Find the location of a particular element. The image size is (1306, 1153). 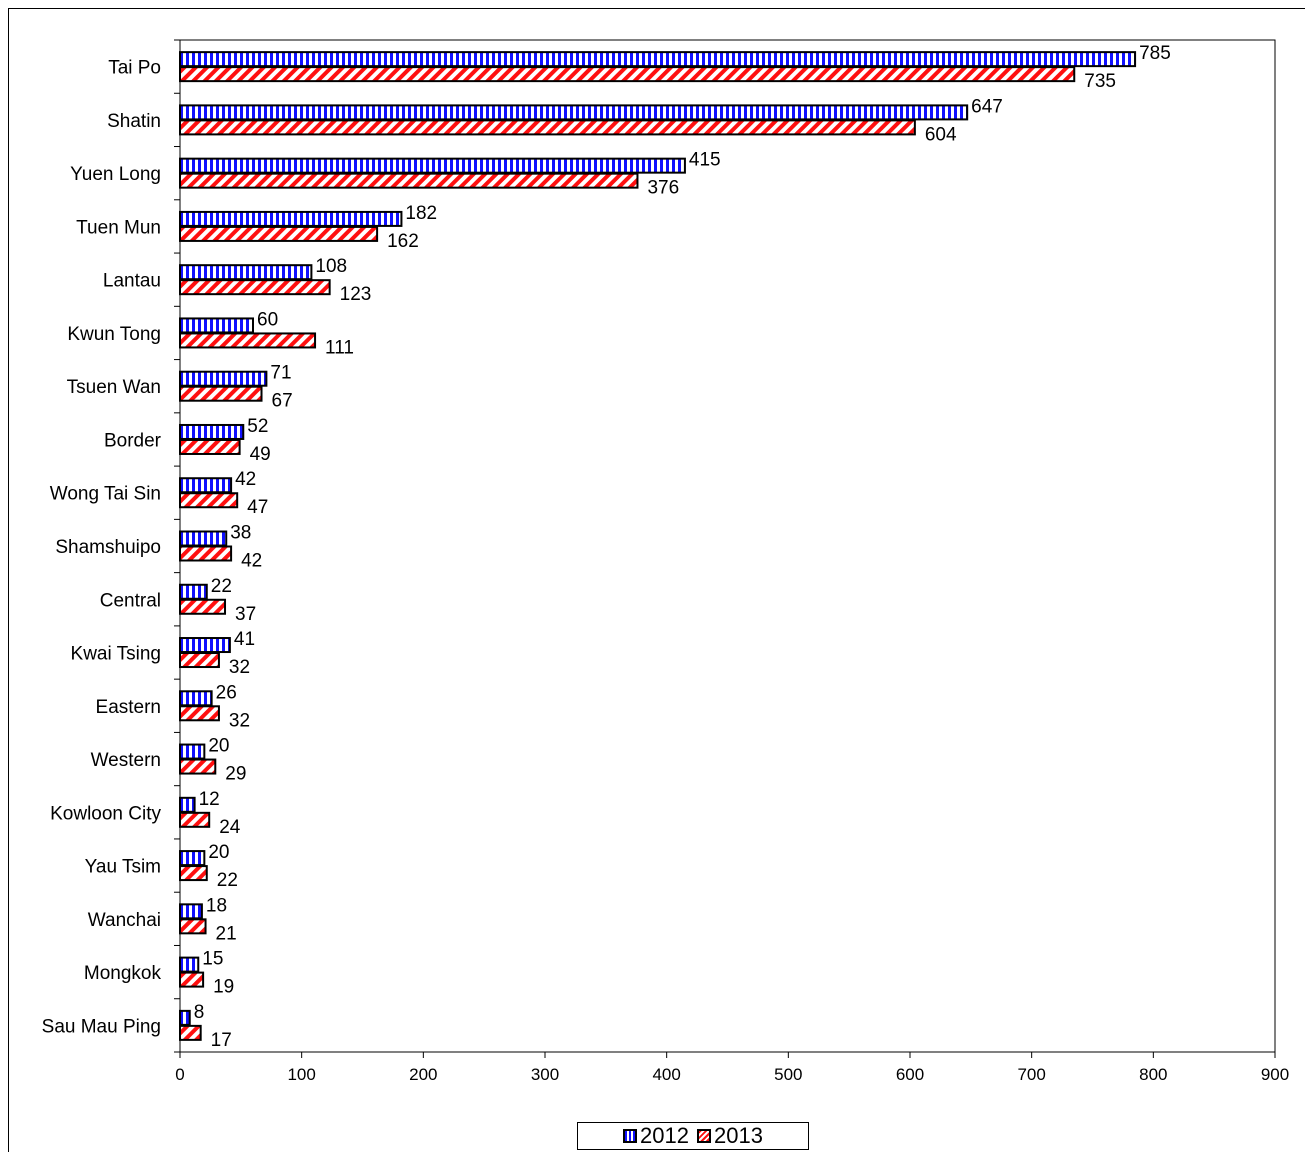

x-tick-label-500: 500 is located at coordinates (788, 1074).